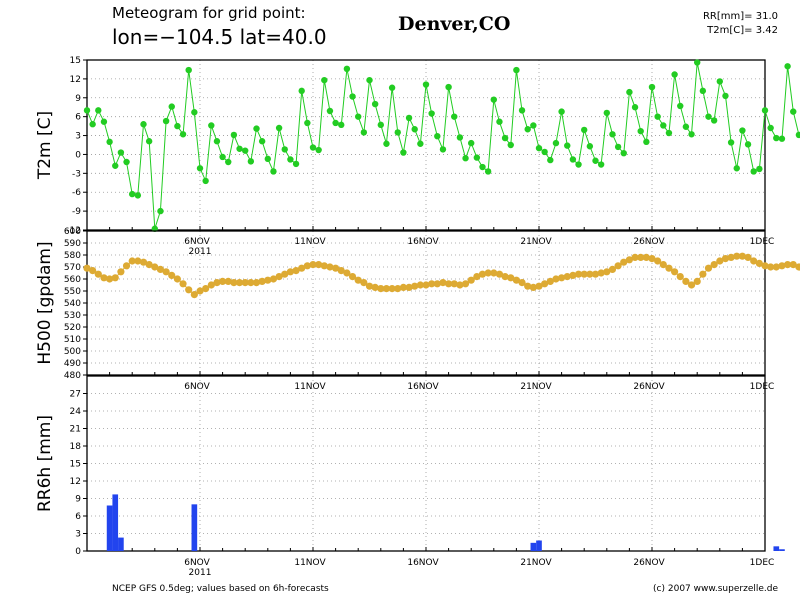  I want to click on series-line, so click(443, 275).